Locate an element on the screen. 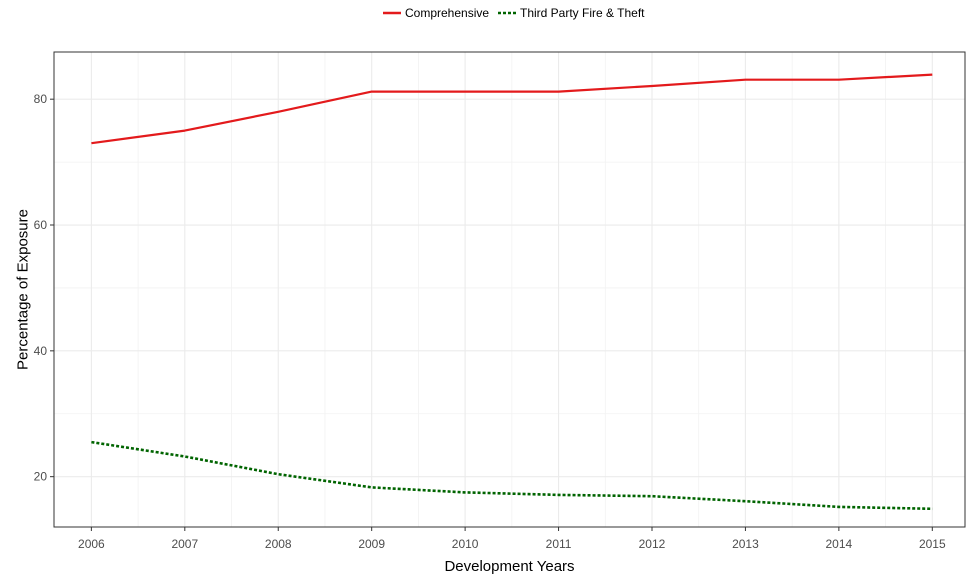 The image size is (967, 579). x-tick-label: 2013 is located at coordinates (745, 544).